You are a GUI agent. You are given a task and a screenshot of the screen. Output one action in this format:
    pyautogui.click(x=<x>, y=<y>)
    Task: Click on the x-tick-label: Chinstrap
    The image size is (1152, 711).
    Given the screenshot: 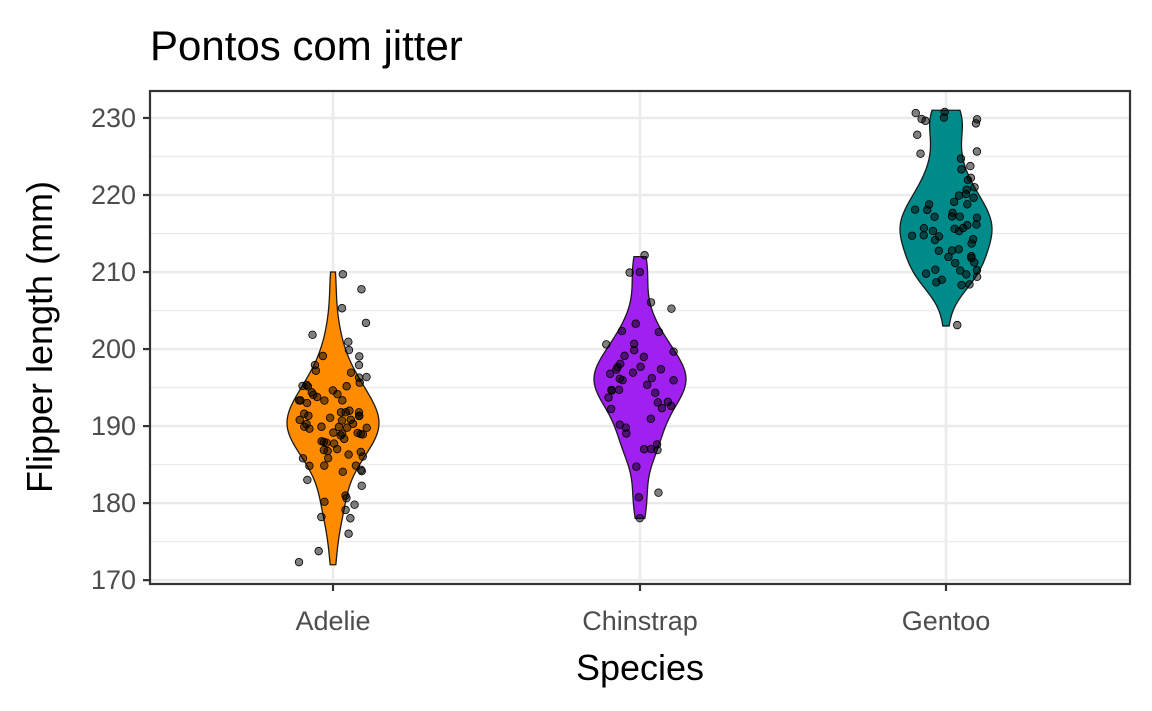 What is the action you would take?
    pyautogui.click(x=640, y=621)
    